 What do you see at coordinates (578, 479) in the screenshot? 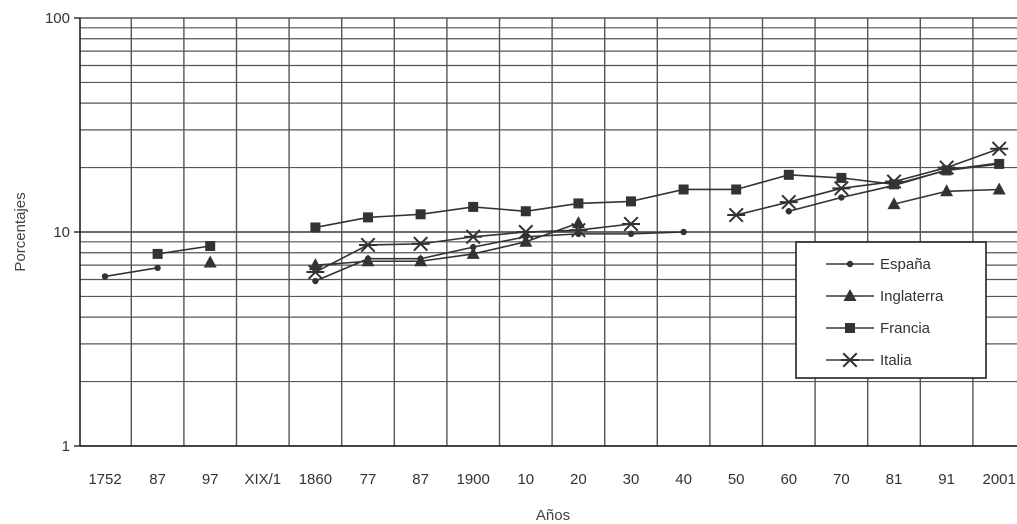
I see `x-tick-label: 20` at bounding box center [578, 479].